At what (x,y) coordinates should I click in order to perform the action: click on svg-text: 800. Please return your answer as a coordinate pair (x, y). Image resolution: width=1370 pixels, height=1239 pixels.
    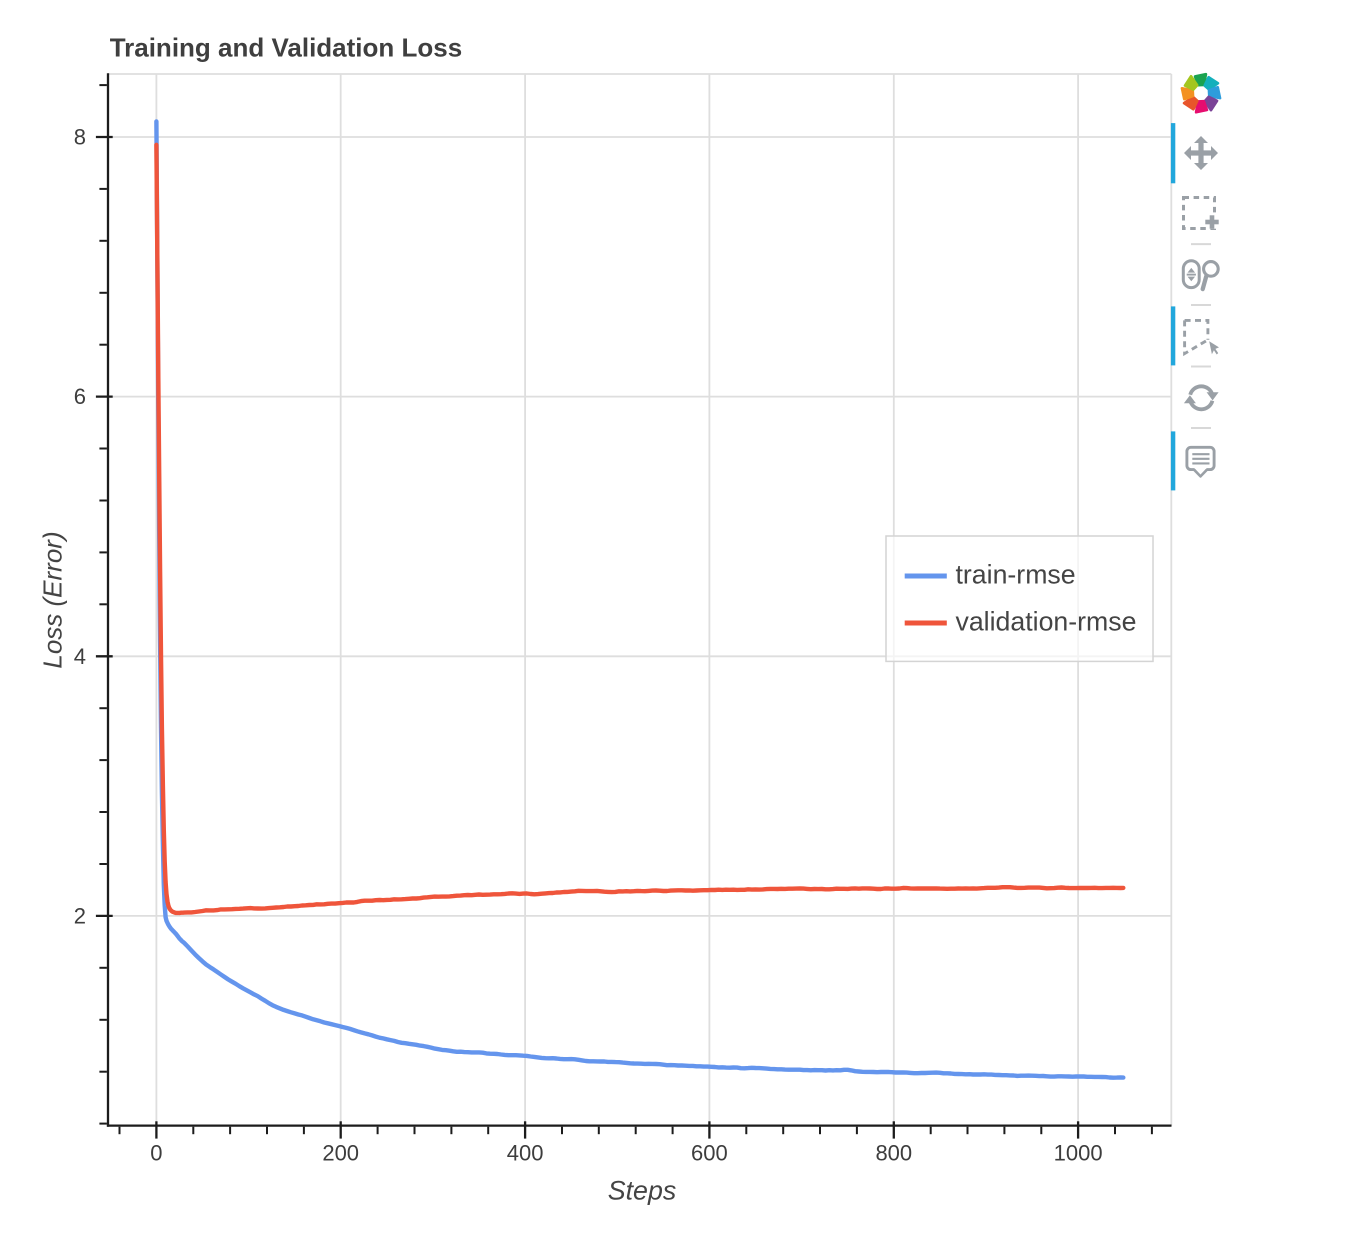
    Looking at the image, I should click on (893, 1153).